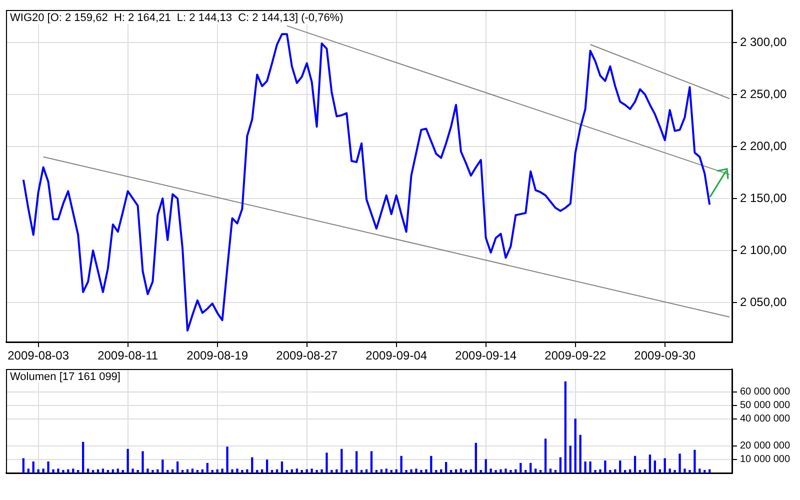 The image size is (800, 500). I want to click on y-tick-label: 2 050,00, so click(764, 301).